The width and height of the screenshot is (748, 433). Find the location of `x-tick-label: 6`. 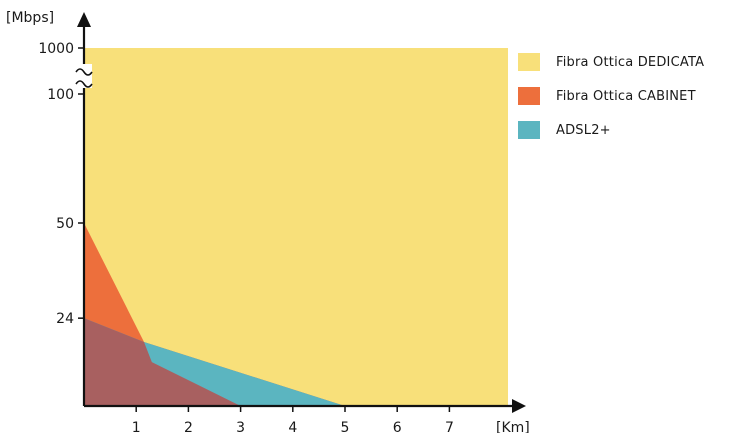

x-tick-label: 6 is located at coordinates (397, 426).